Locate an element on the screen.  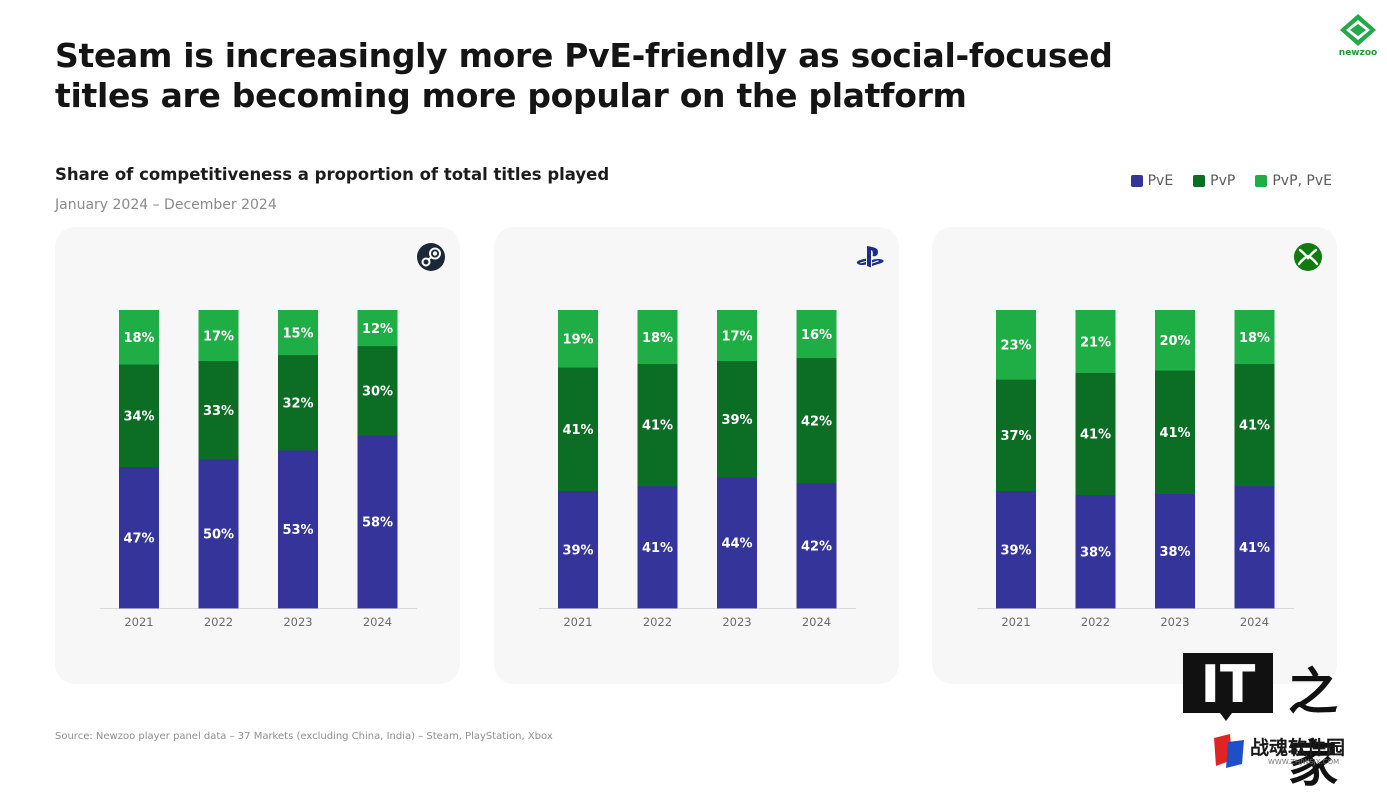
legend-label-pve: PvE is located at coordinates (1160, 181).